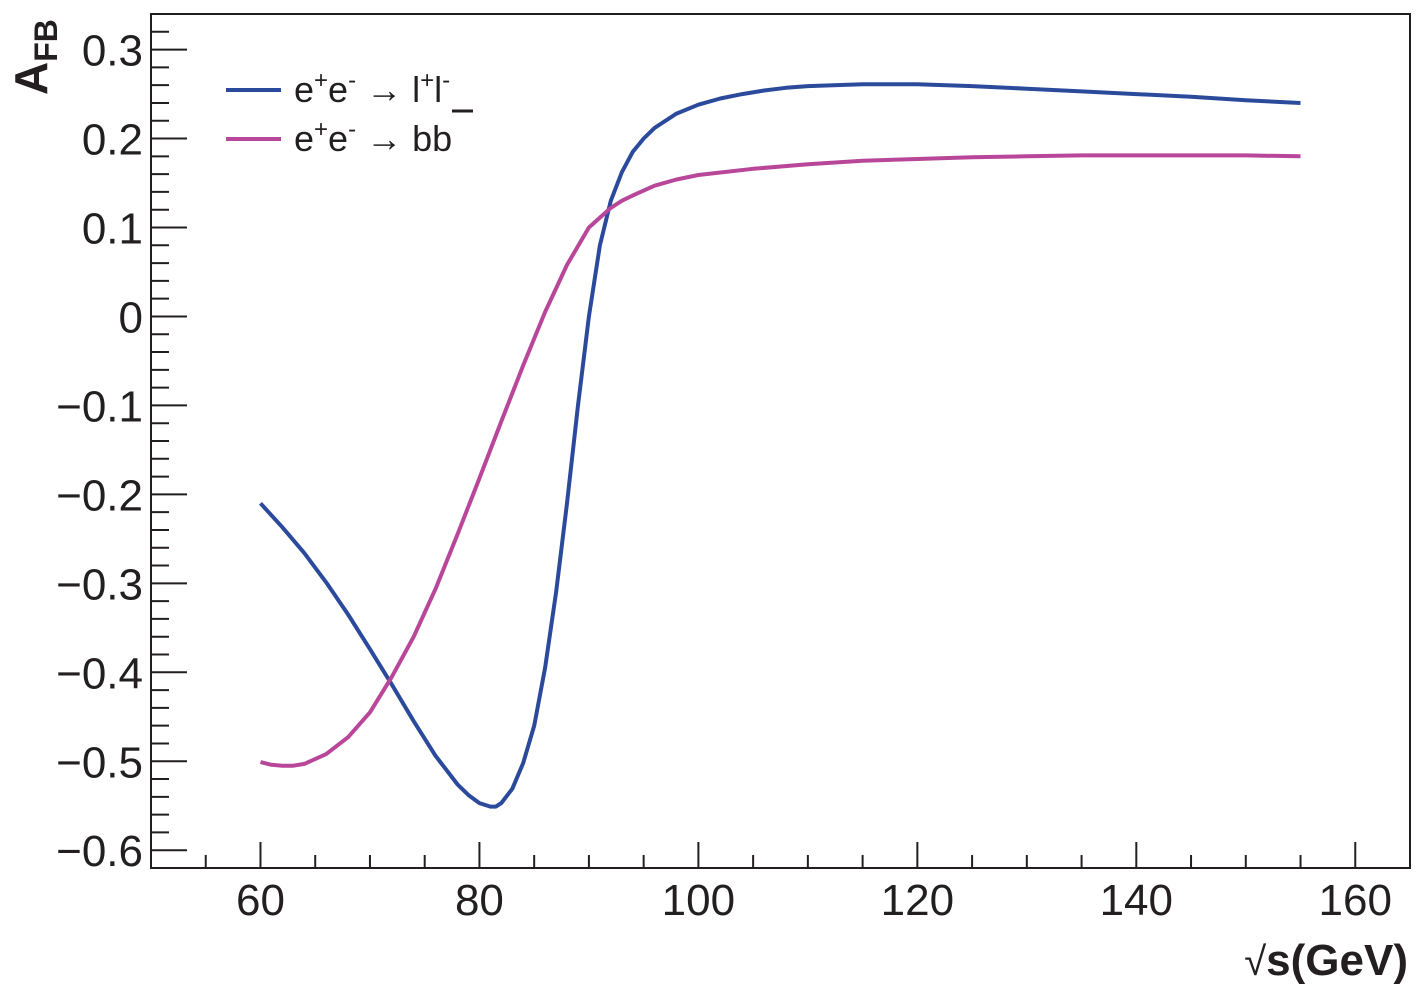 The image size is (1420, 987). I want to click on y-tick-label: −0.1, so click(99, 406).